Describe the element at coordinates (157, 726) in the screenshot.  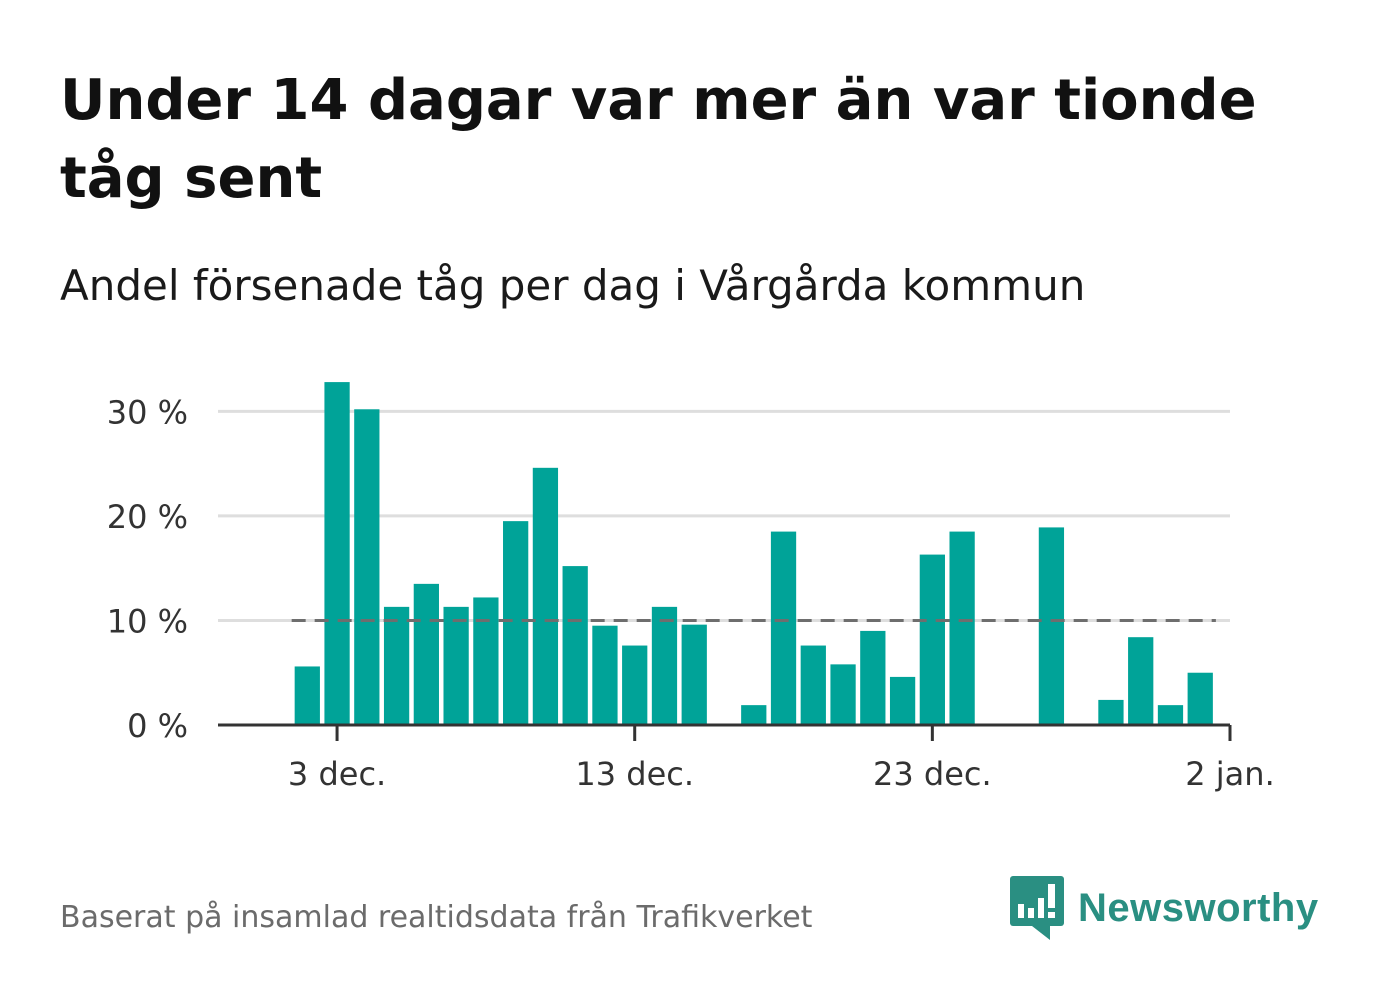
I see `y-tick-label: 0 %` at that location.